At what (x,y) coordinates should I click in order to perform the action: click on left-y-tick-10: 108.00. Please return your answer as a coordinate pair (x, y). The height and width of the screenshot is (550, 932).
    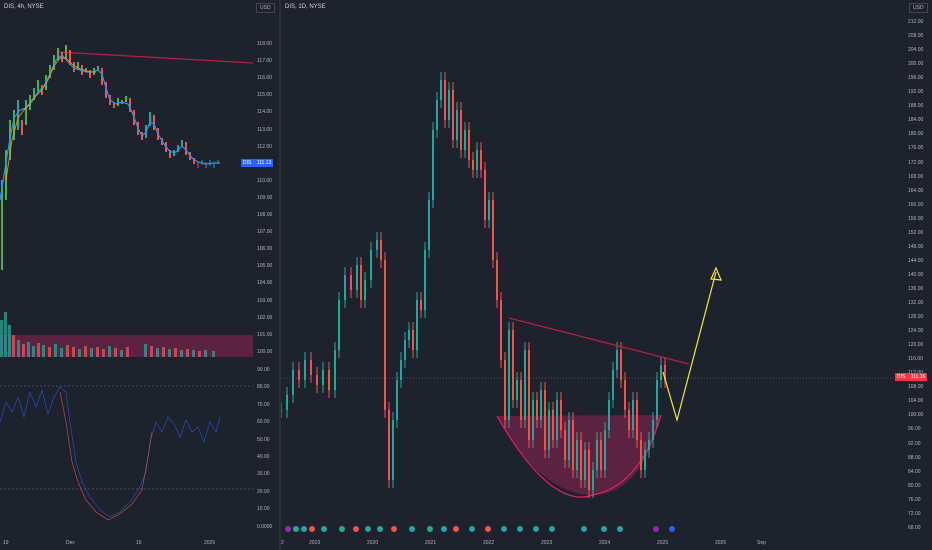
    Looking at the image, I should click on (265, 215).